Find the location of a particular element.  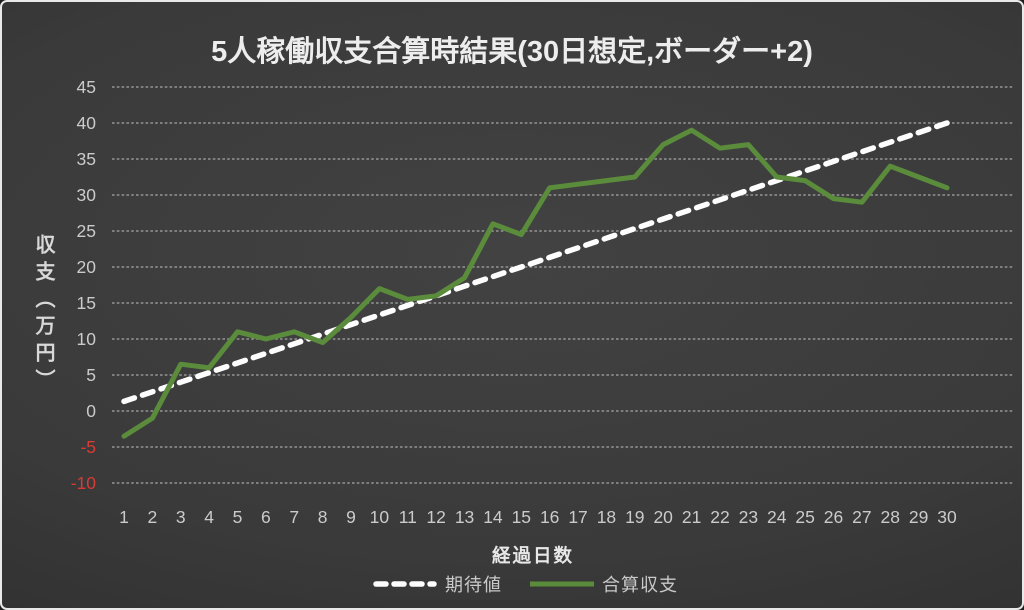

y-tick-label: 40 is located at coordinates (87, 123).